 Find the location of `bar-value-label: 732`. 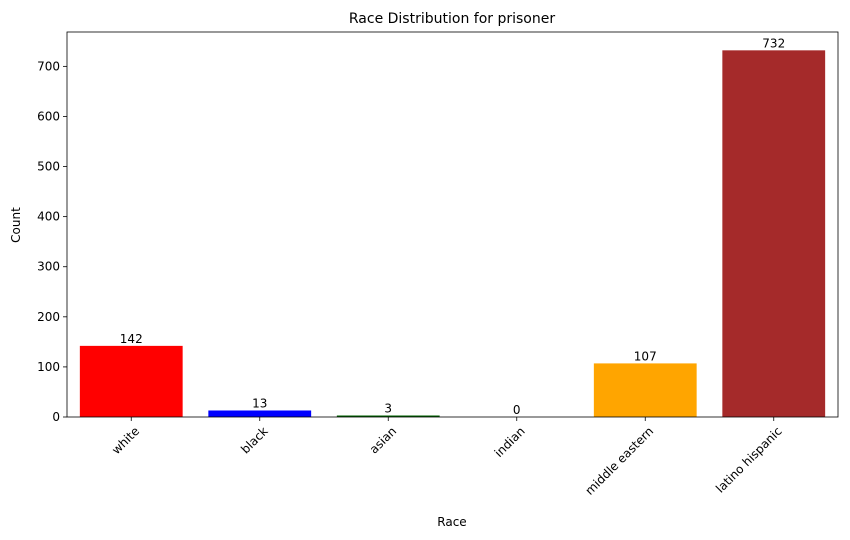

bar-value-label: 732 is located at coordinates (773, 43).